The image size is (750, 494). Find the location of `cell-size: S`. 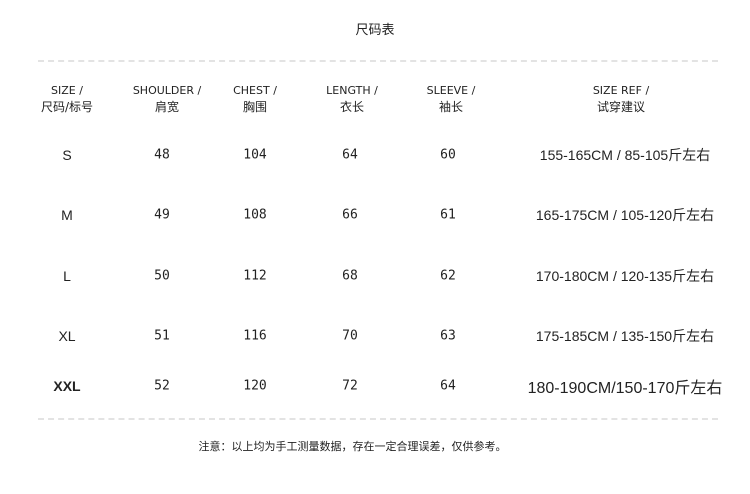

cell-size: S is located at coordinates (67, 155).